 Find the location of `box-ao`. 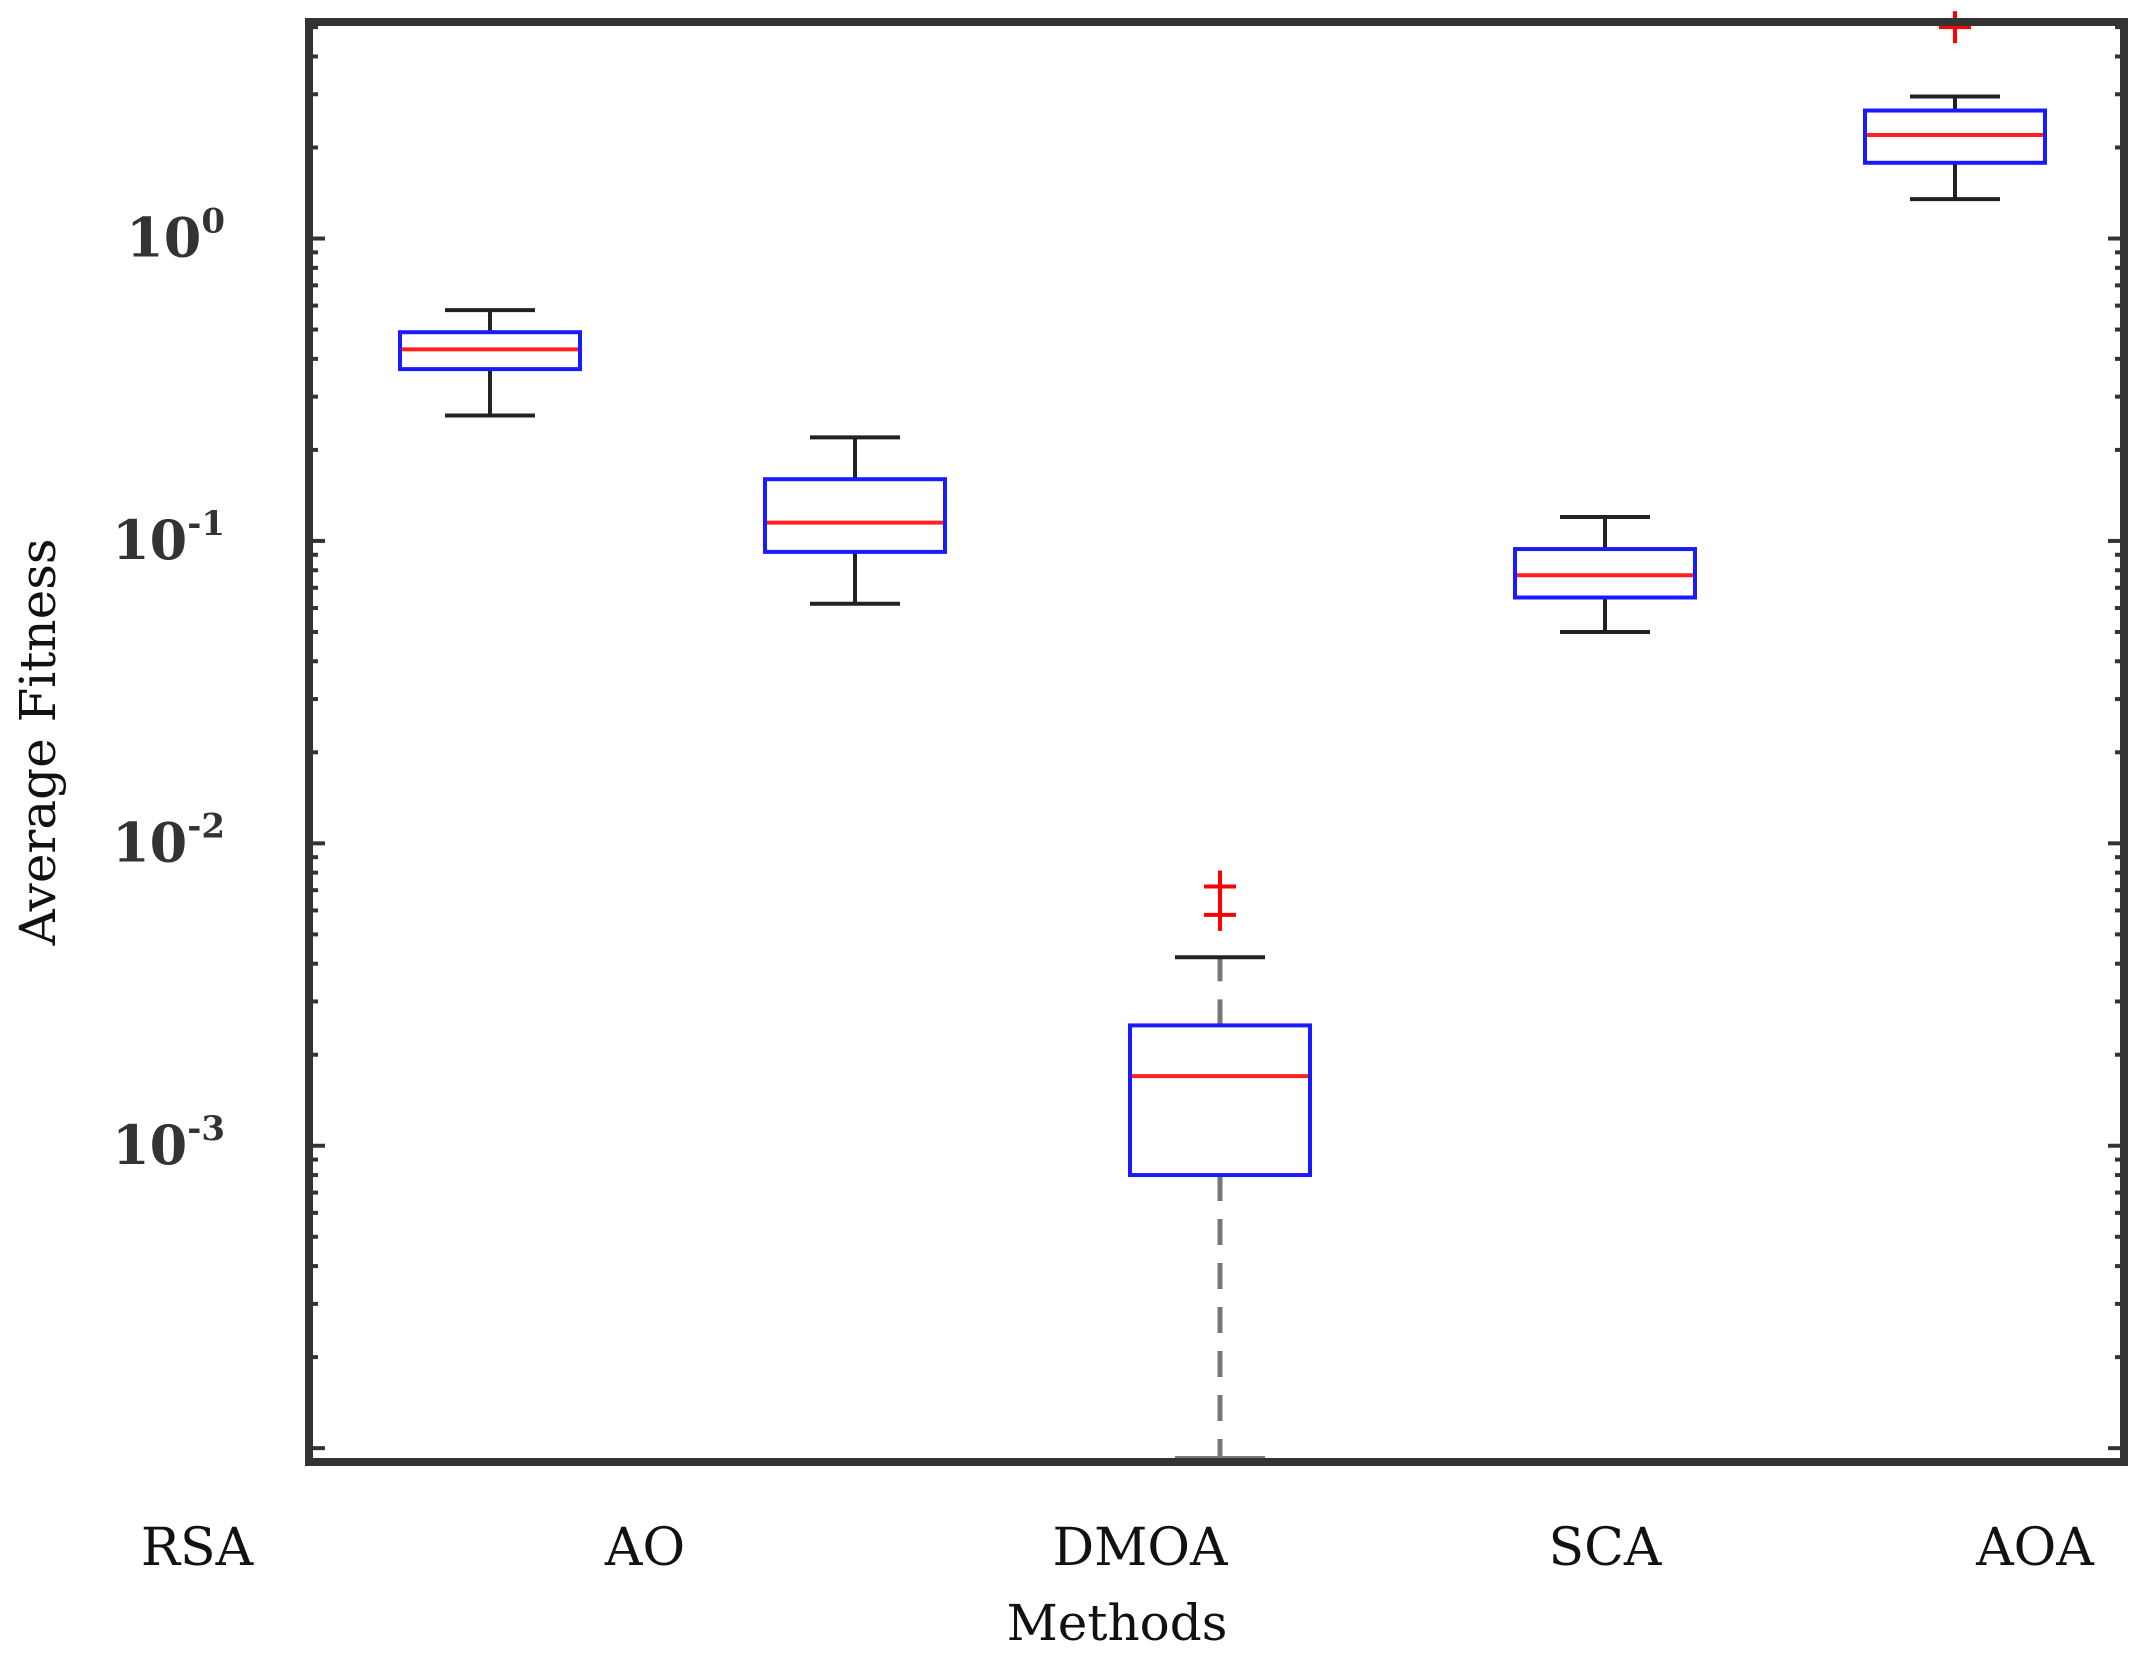

box-ao is located at coordinates (855, 520).